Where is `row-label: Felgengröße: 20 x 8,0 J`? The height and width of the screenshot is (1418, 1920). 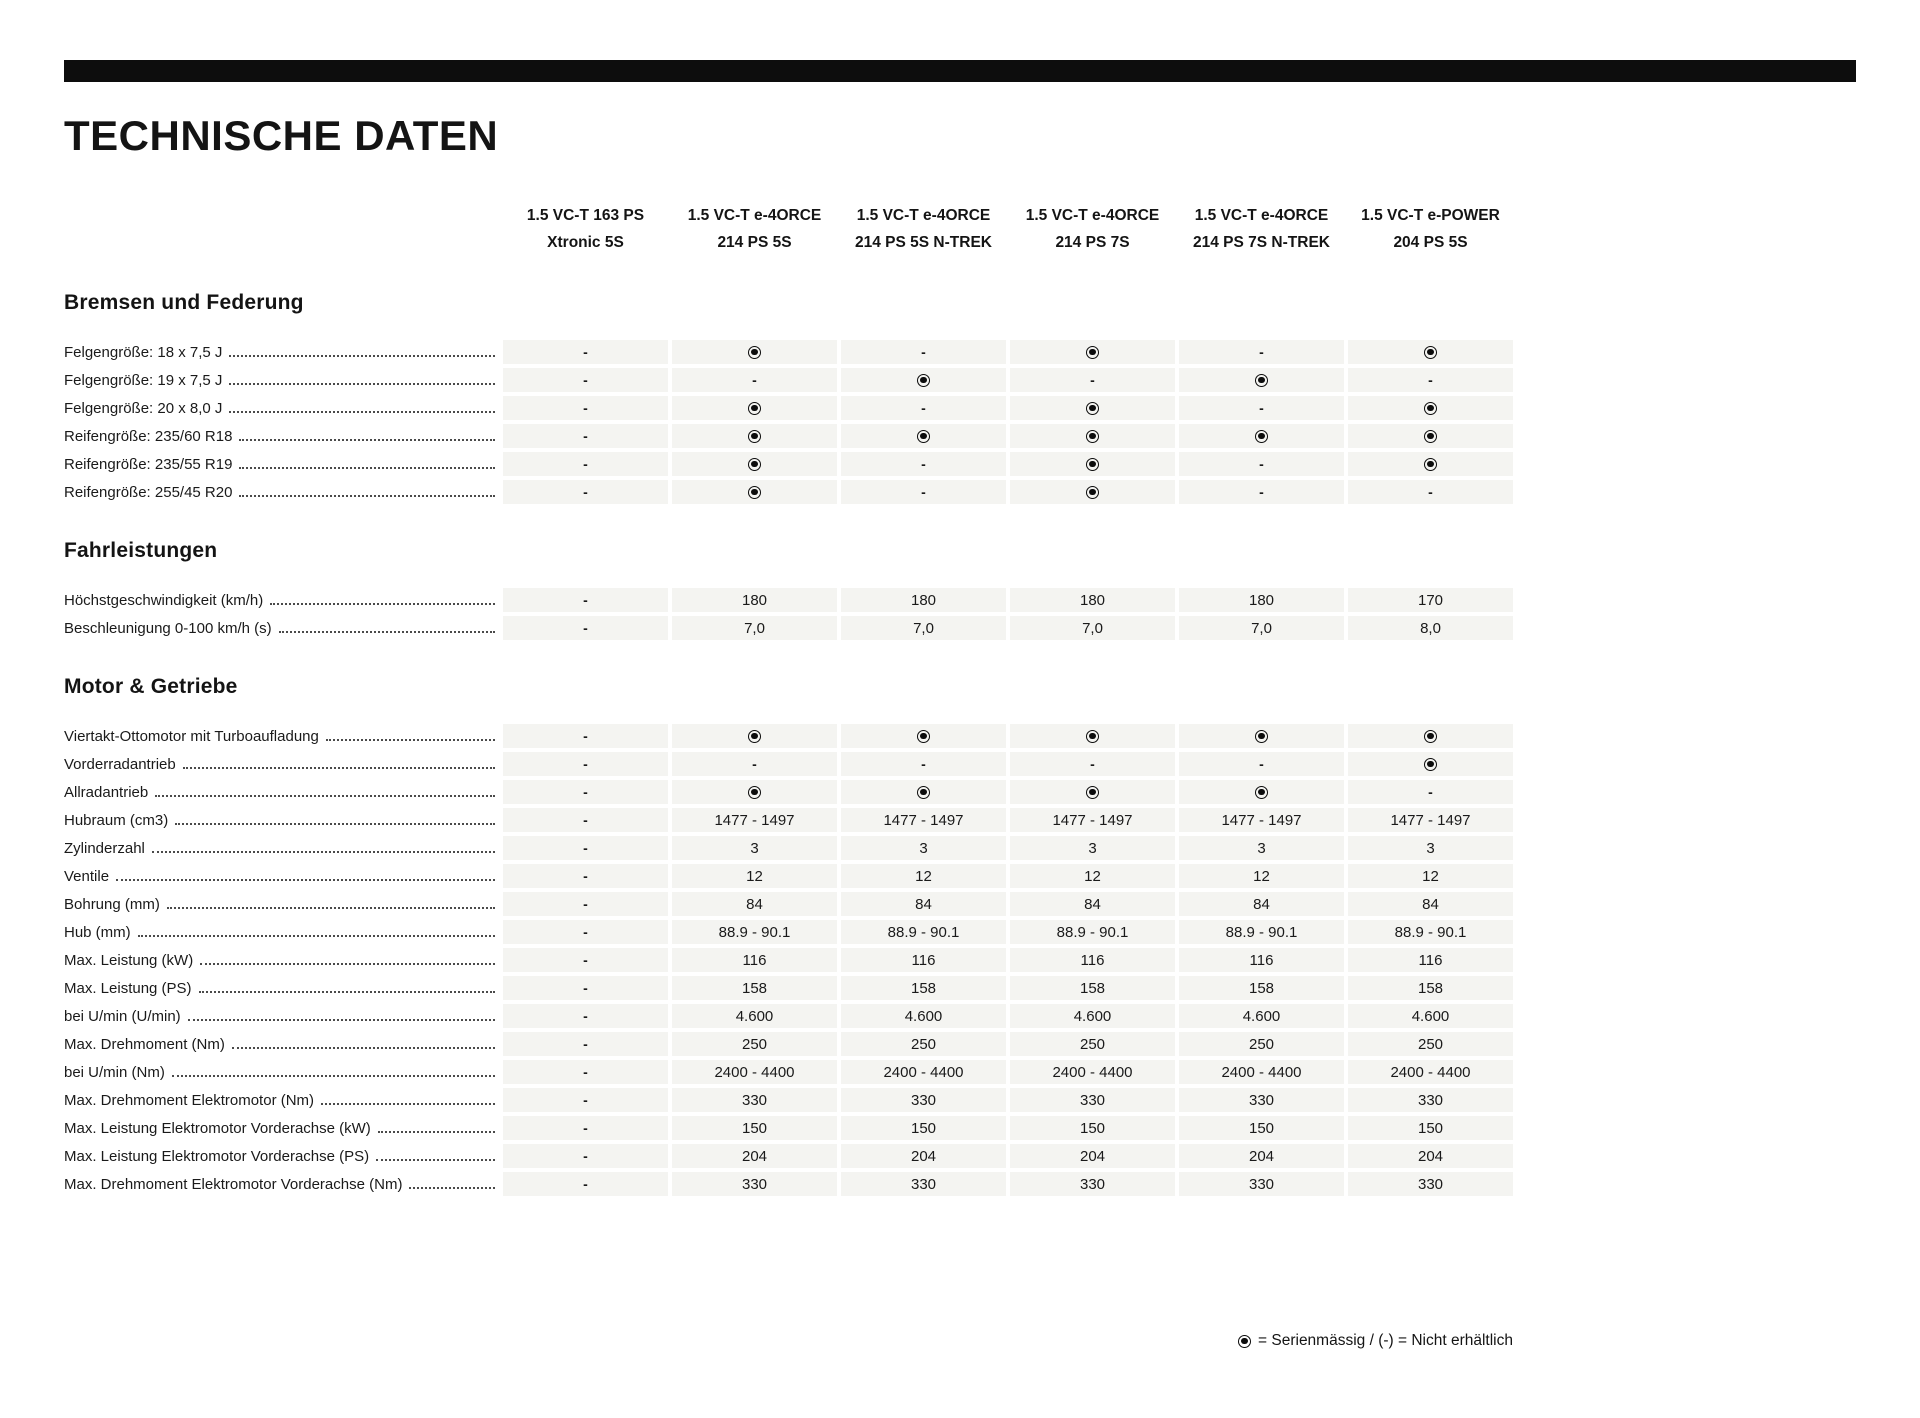 row-label: Felgengröße: 20 x 8,0 J is located at coordinates (281, 408).